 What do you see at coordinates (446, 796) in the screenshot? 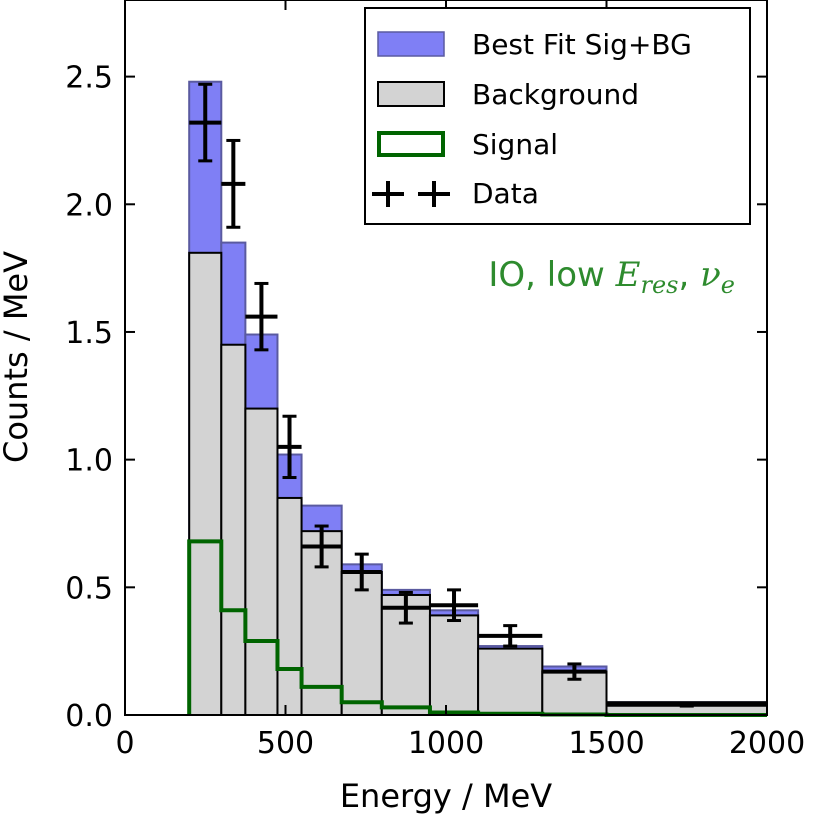
I see `x-axis-label: Energy / MeV` at bounding box center [446, 796].